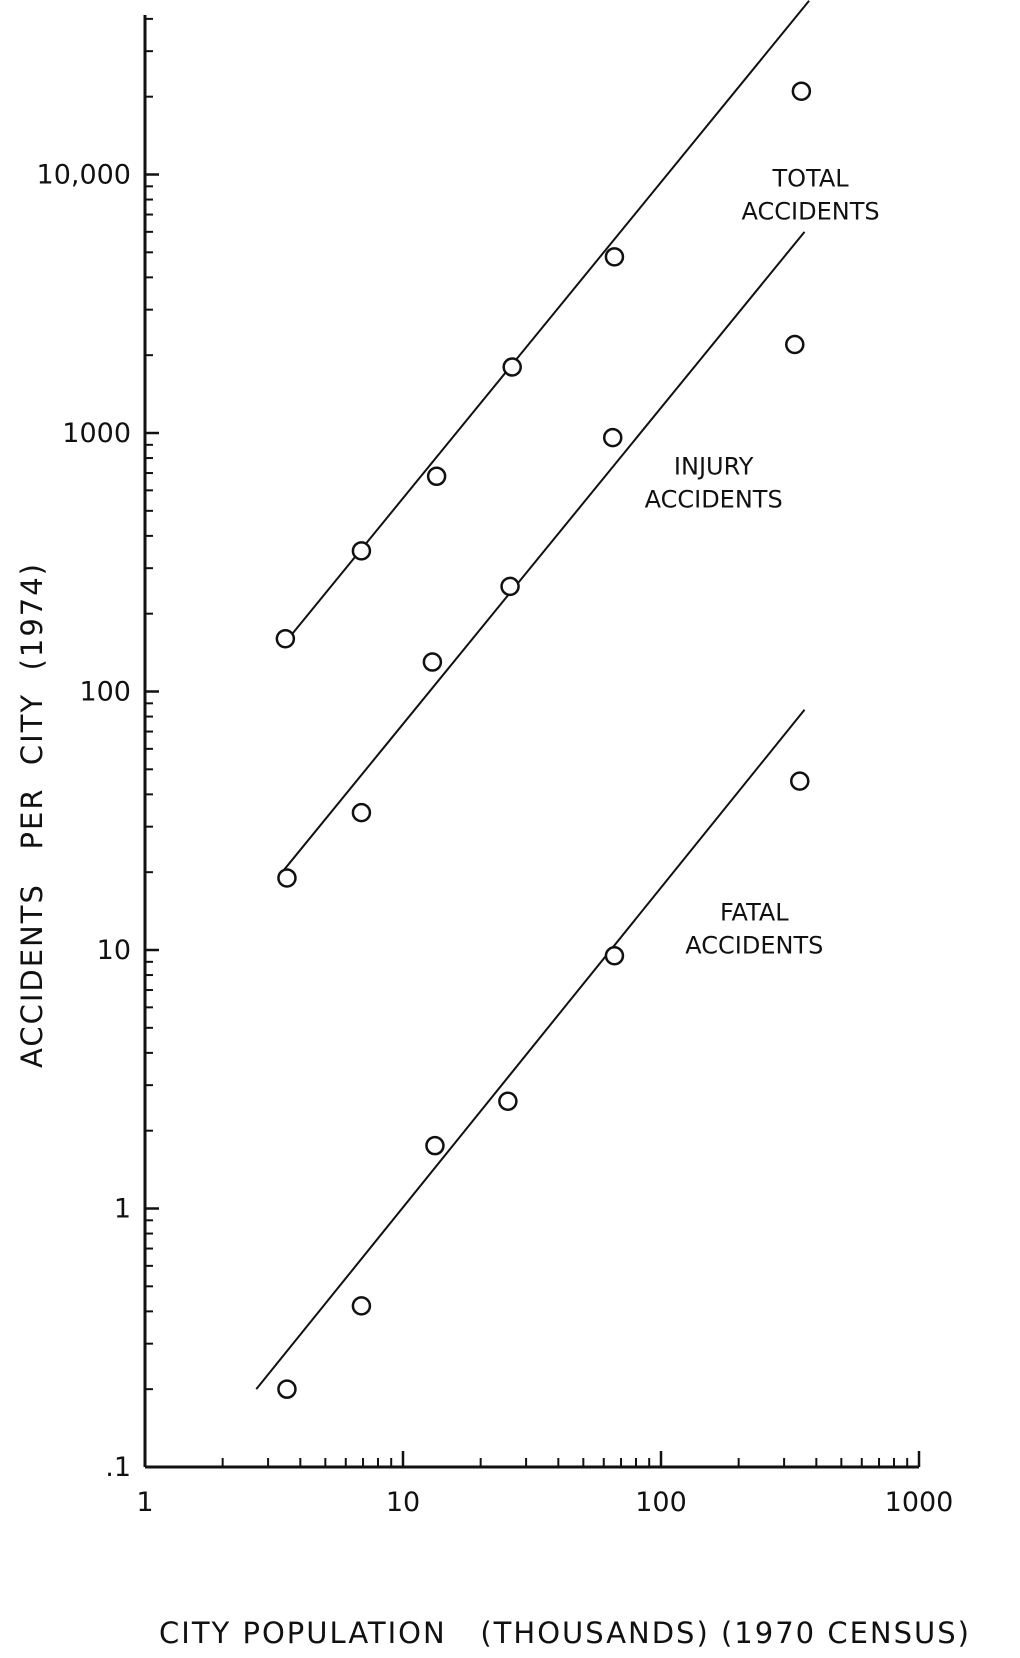  What do you see at coordinates (714, 467) in the screenshot?
I see `series-label: INJURY` at bounding box center [714, 467].